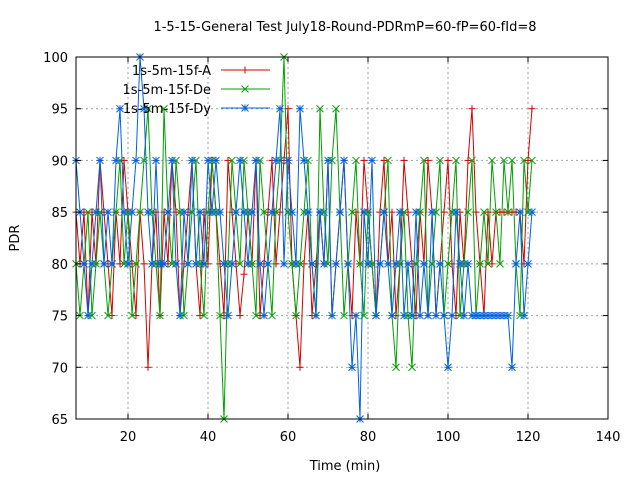 This screenshot has width=640, height=484. I want to click on y-tick-label: 80, so click(59, 265).